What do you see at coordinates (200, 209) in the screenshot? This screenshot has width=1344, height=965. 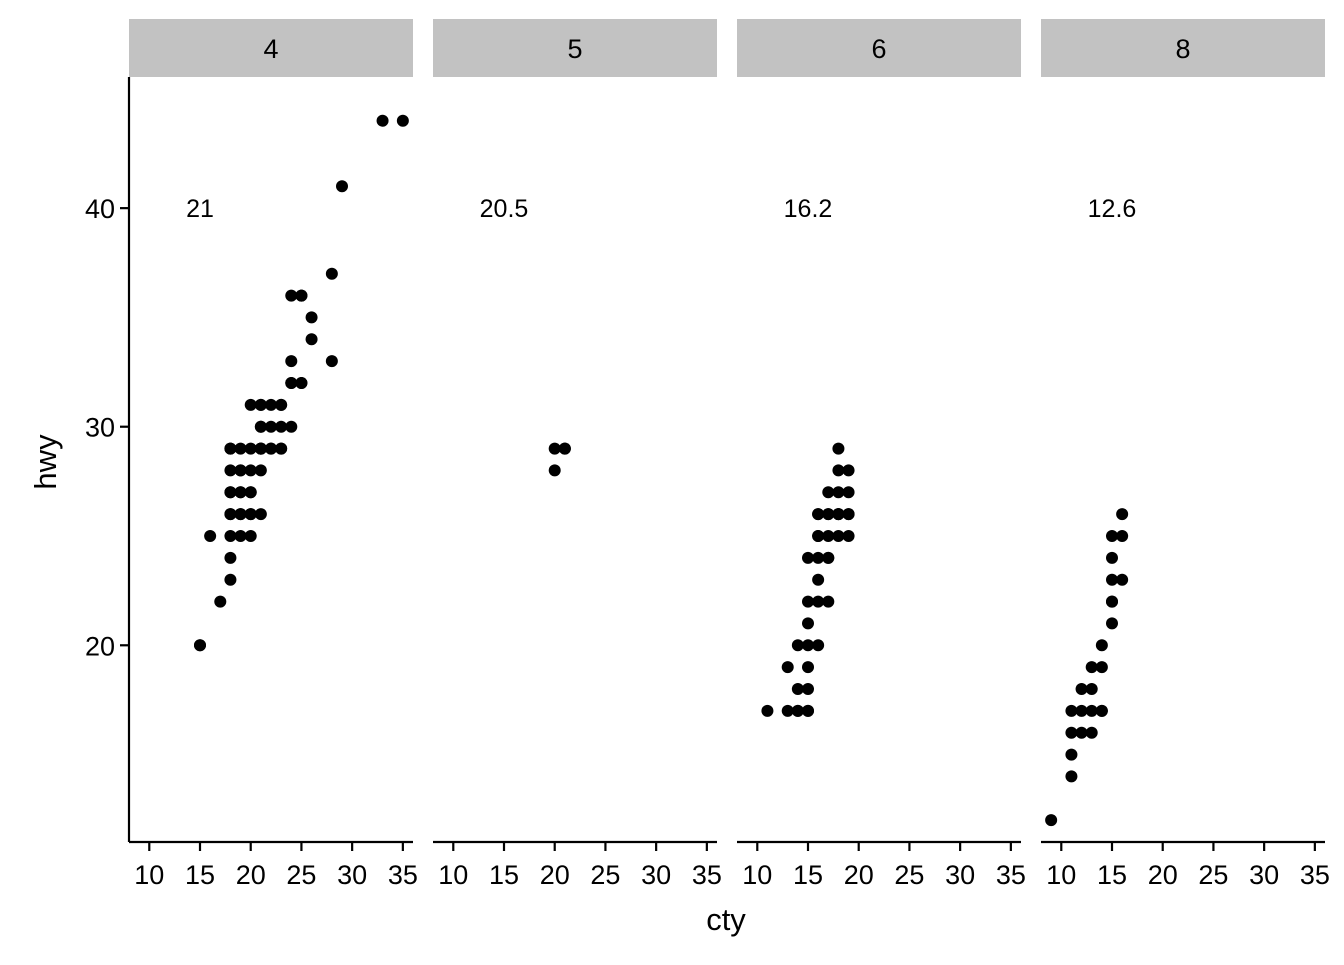 I see `facet-annotation: 21` at bounding box center [200, 209].